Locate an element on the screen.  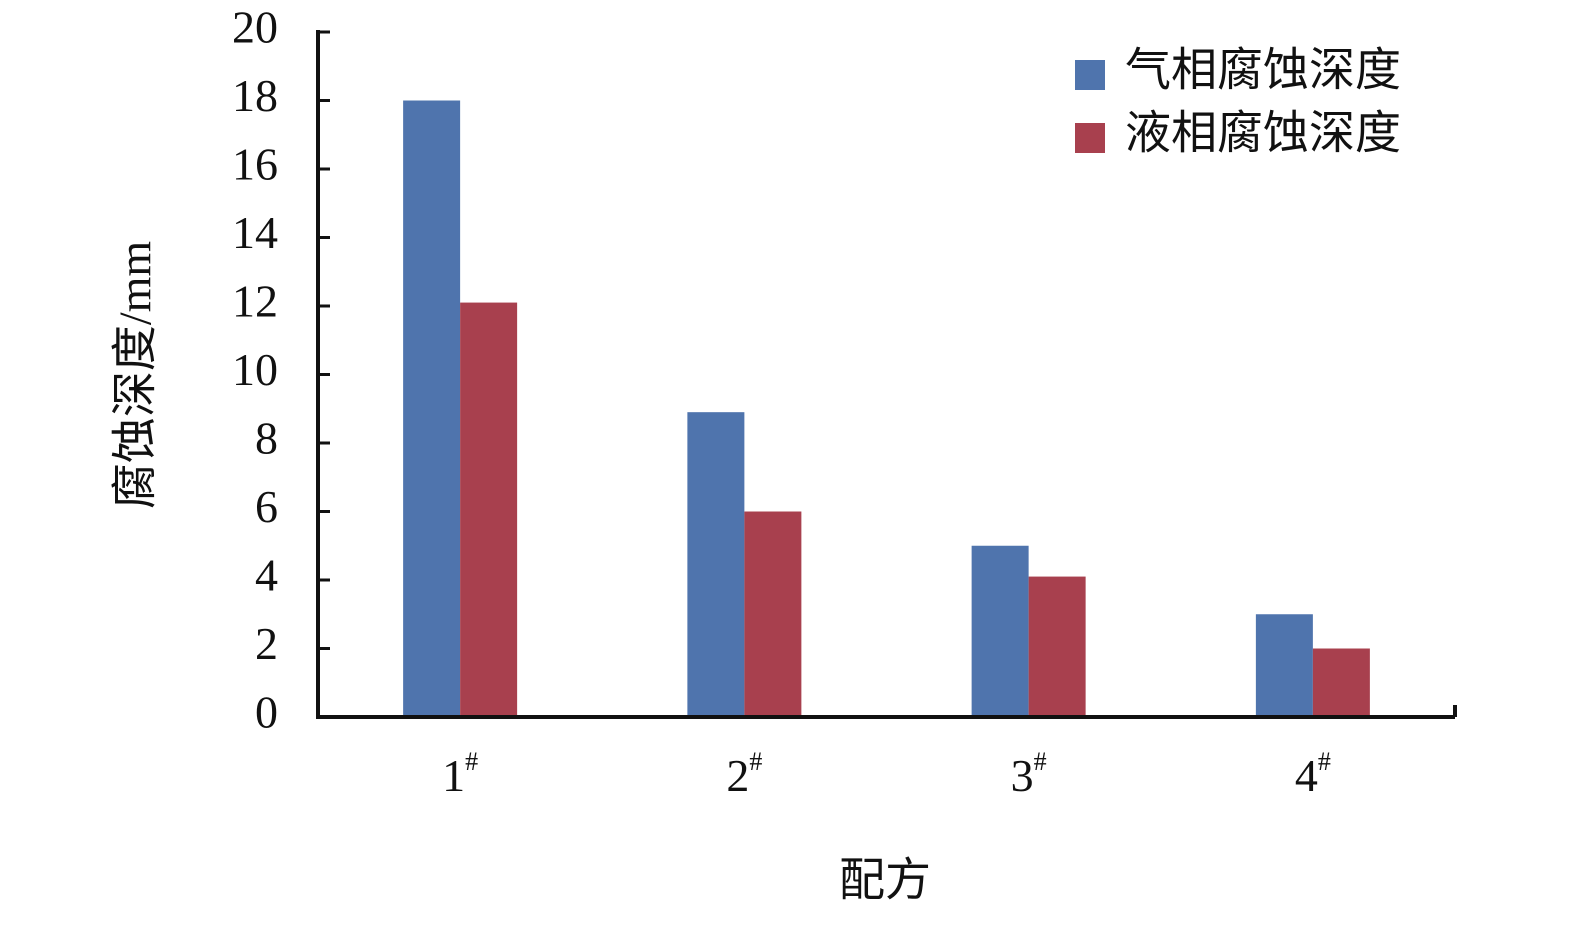
y-tick-label: 14 is located at coordinates (255, 232).